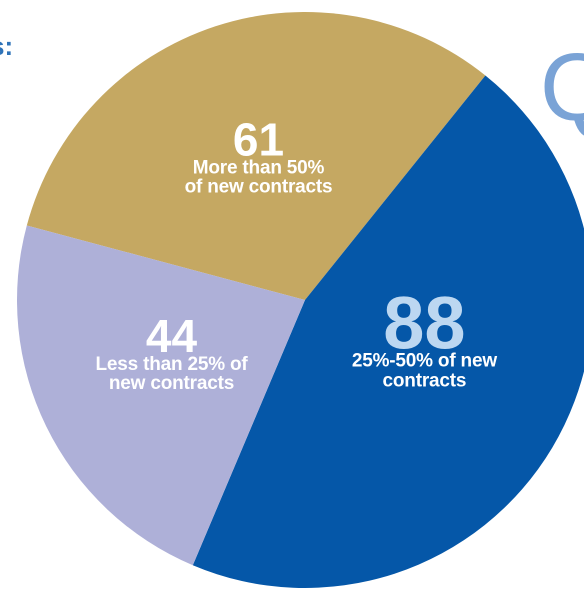 The width and height of the screenshot is (584, 594). What do you see at coordinates (424, 360) in the screenshot?
I see `pie-slice-label: 25%-50% of new` at bounding box center [424, 360].